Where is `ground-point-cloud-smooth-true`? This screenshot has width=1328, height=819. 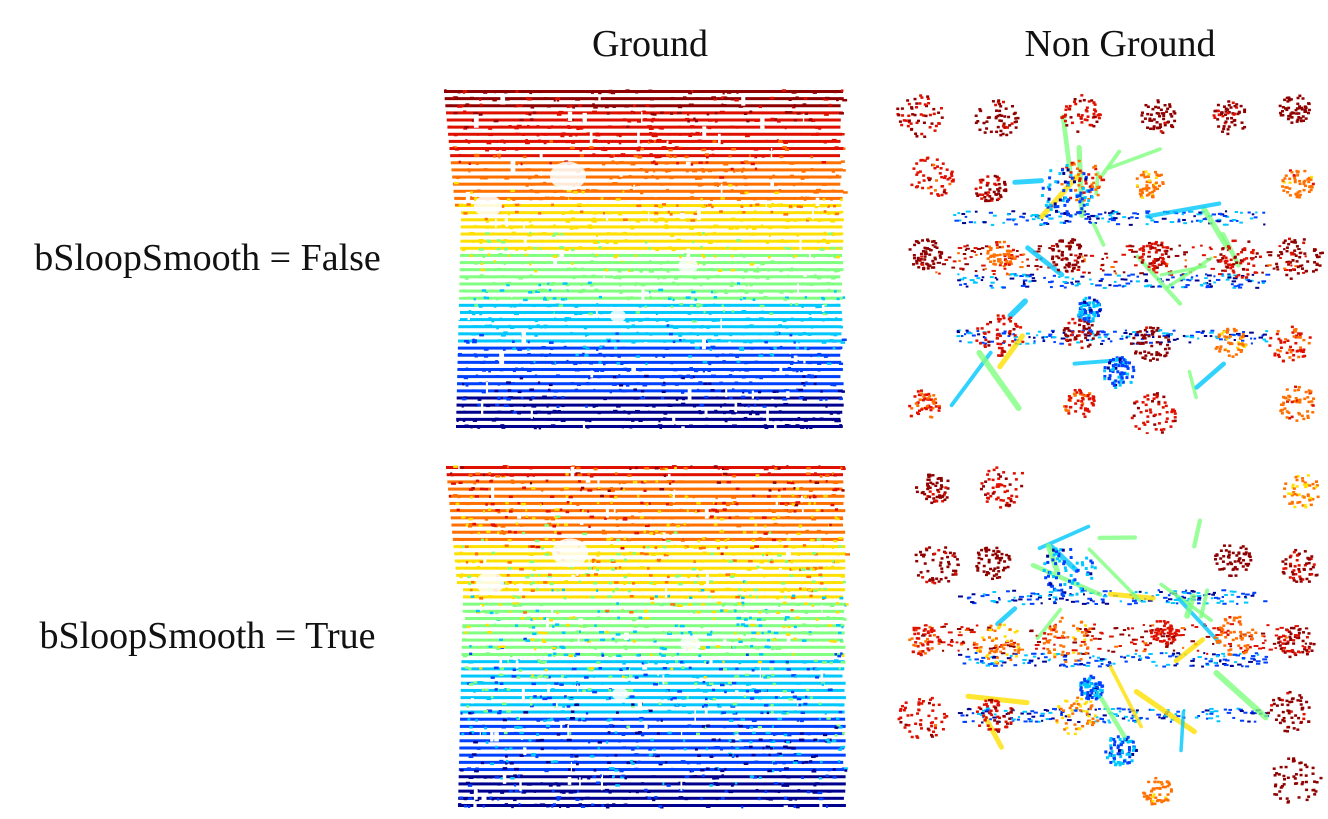 ground-point-cloud-smooth-true is located at coordinates (635, 636).